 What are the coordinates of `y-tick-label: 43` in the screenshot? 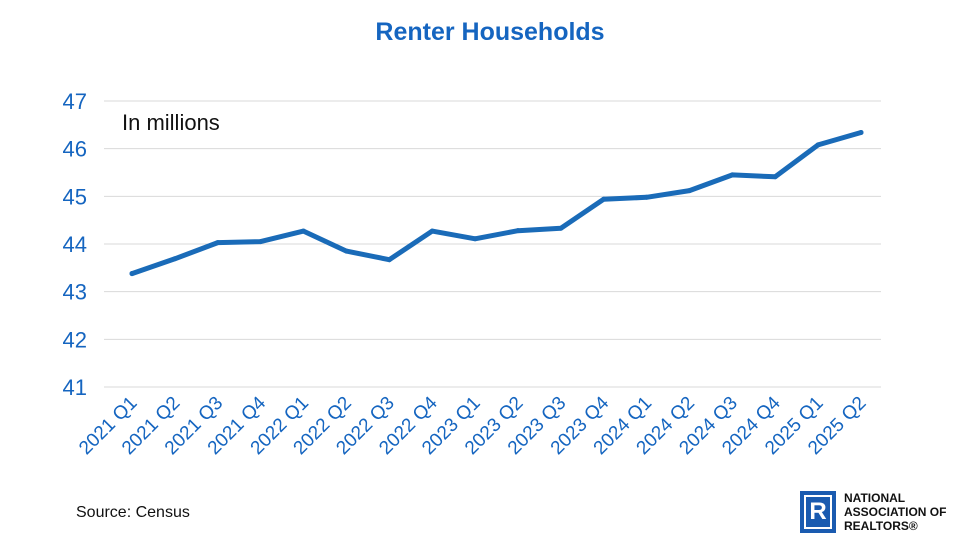 It's located at (75, 292).